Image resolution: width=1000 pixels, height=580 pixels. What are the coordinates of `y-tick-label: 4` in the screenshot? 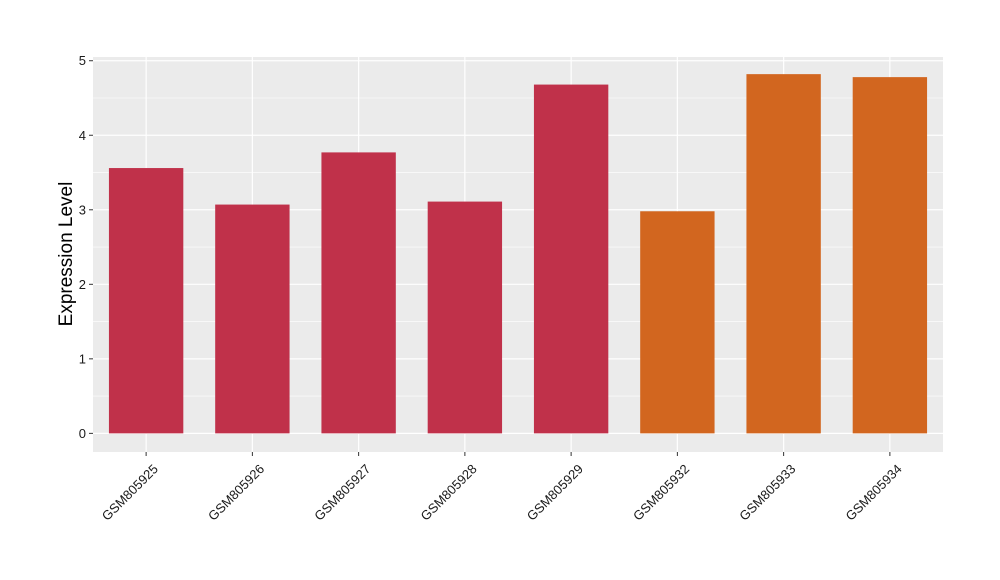 It's located at (82, 135).